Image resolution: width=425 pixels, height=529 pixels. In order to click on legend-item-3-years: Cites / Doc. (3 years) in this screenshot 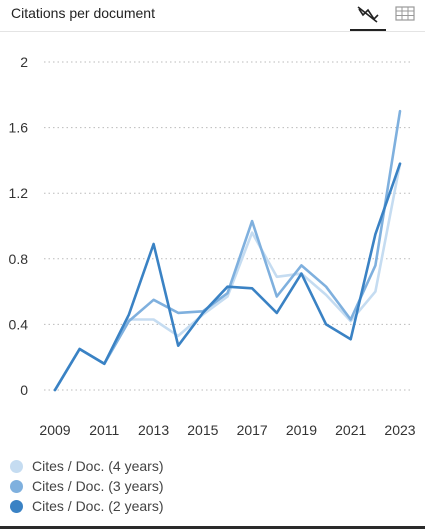, I will do `click(86, 486)`.